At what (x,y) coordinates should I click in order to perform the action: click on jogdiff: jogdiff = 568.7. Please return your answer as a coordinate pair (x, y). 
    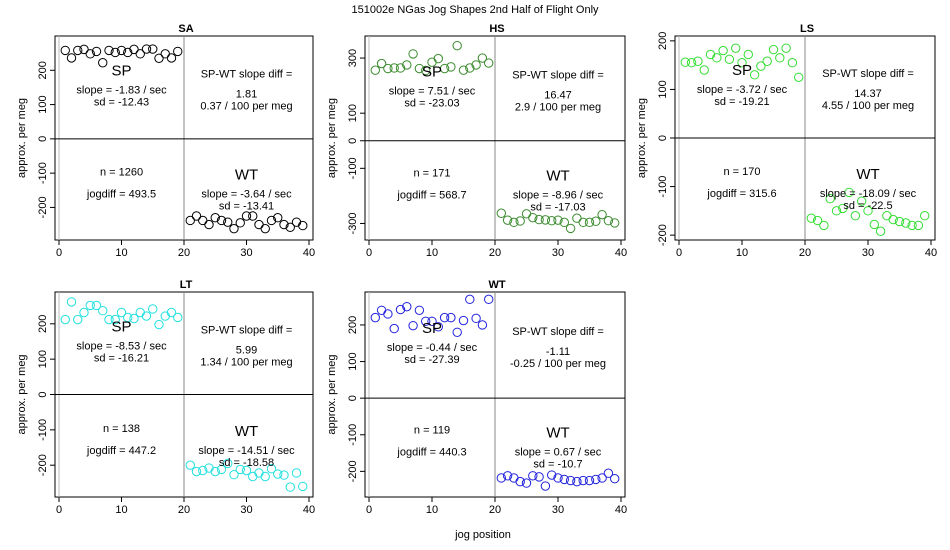
    Looking at the image, I should click on (431, 195).